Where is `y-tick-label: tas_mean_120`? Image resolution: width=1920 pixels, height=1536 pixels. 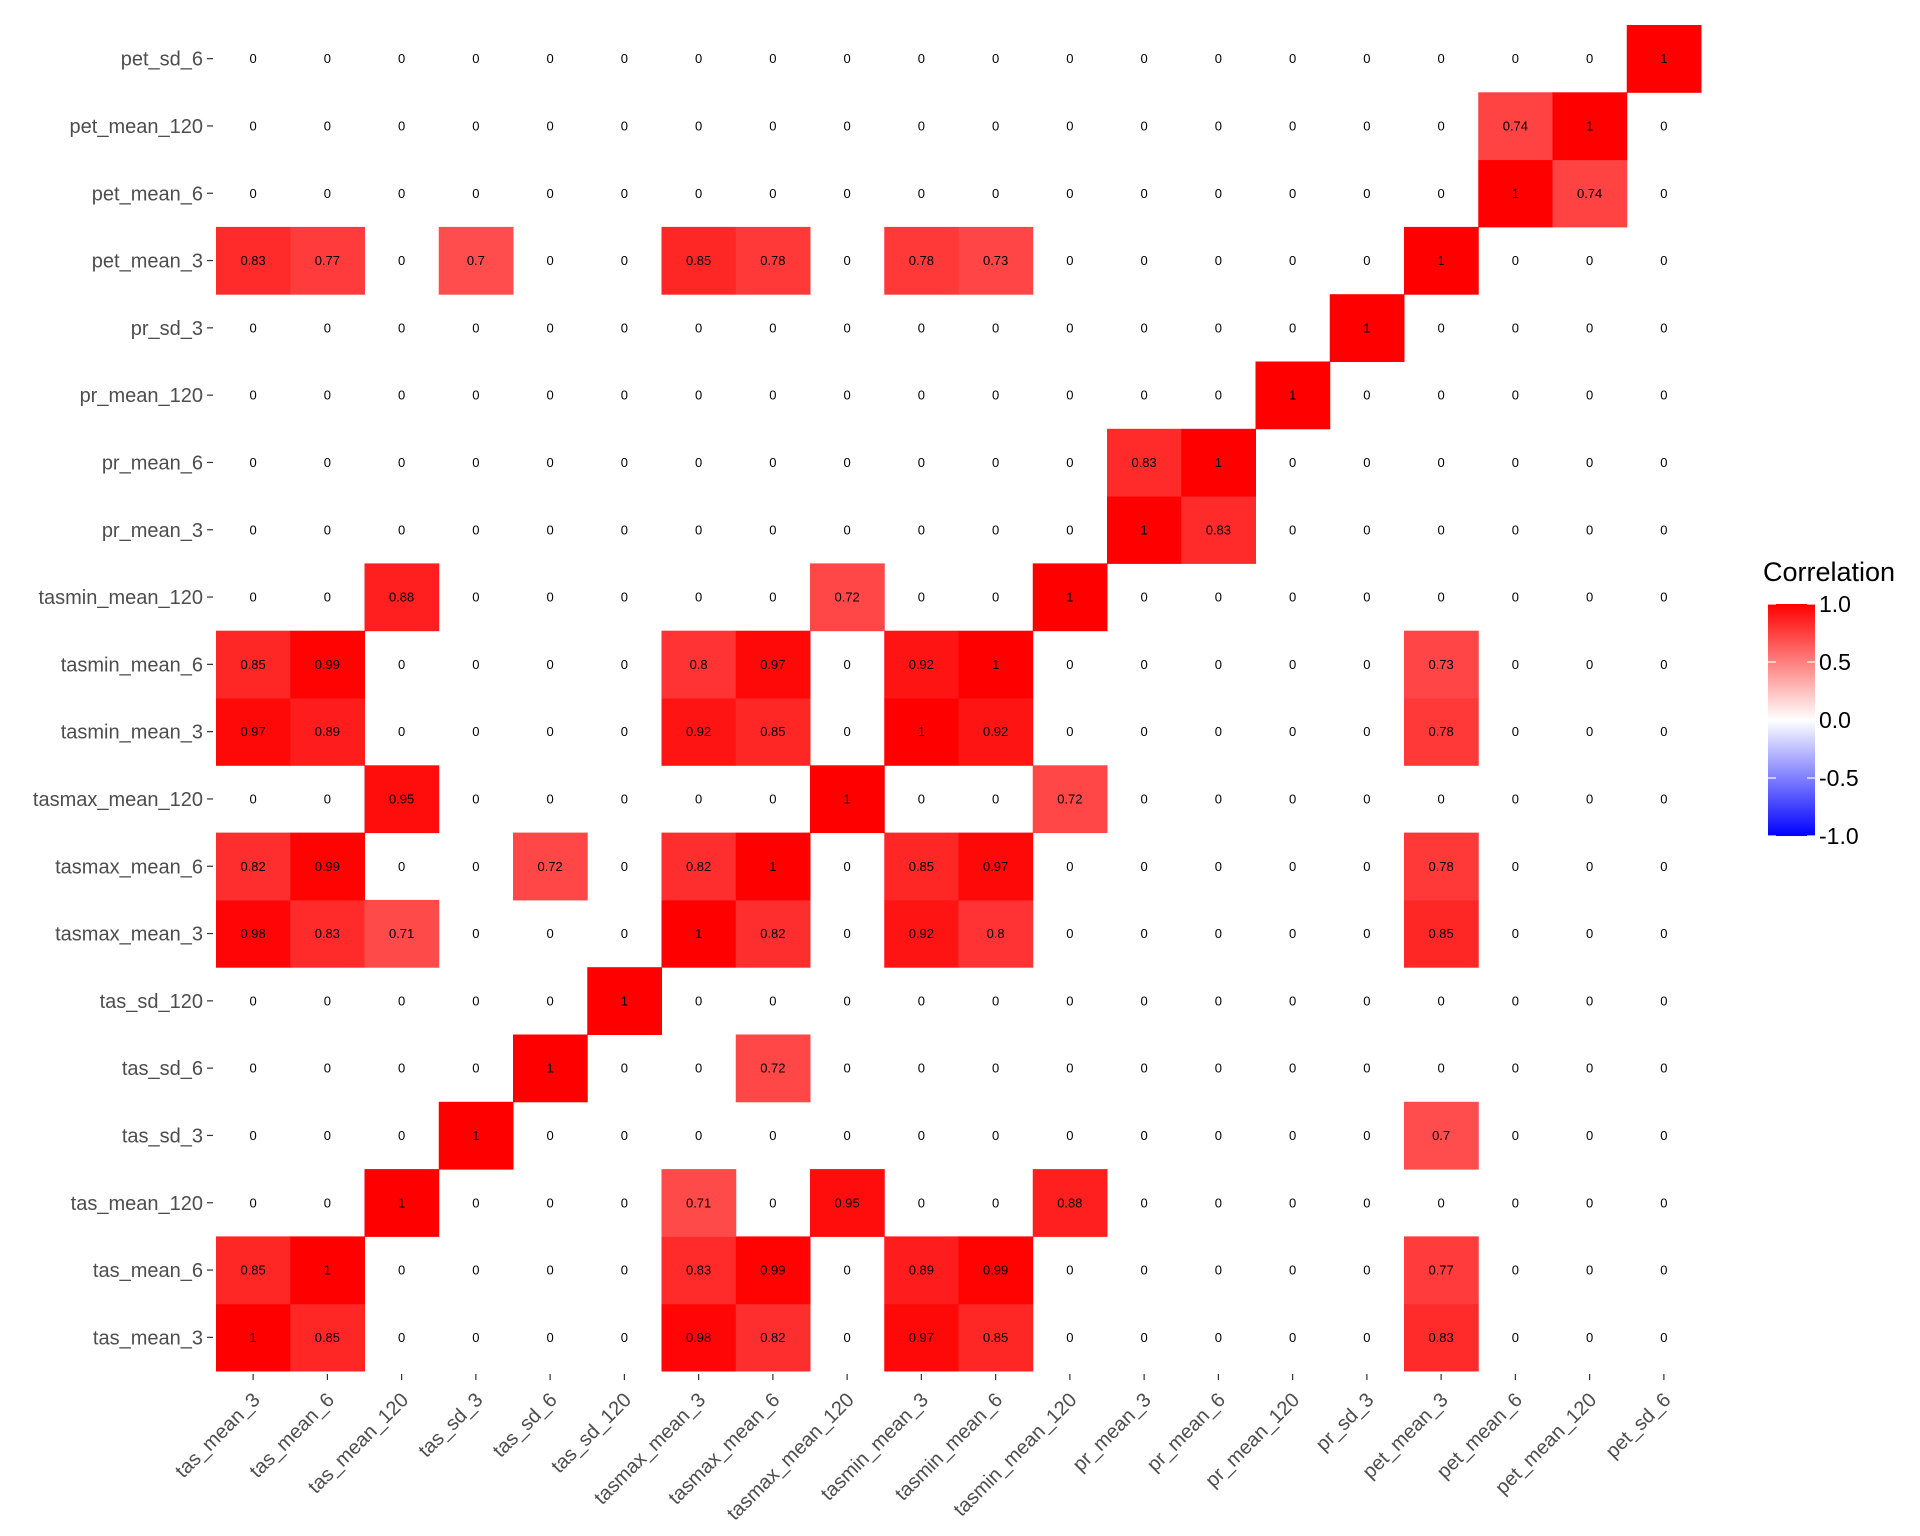
y-tick-label: tas_mean_120 is located at coordinates (137, 1204).